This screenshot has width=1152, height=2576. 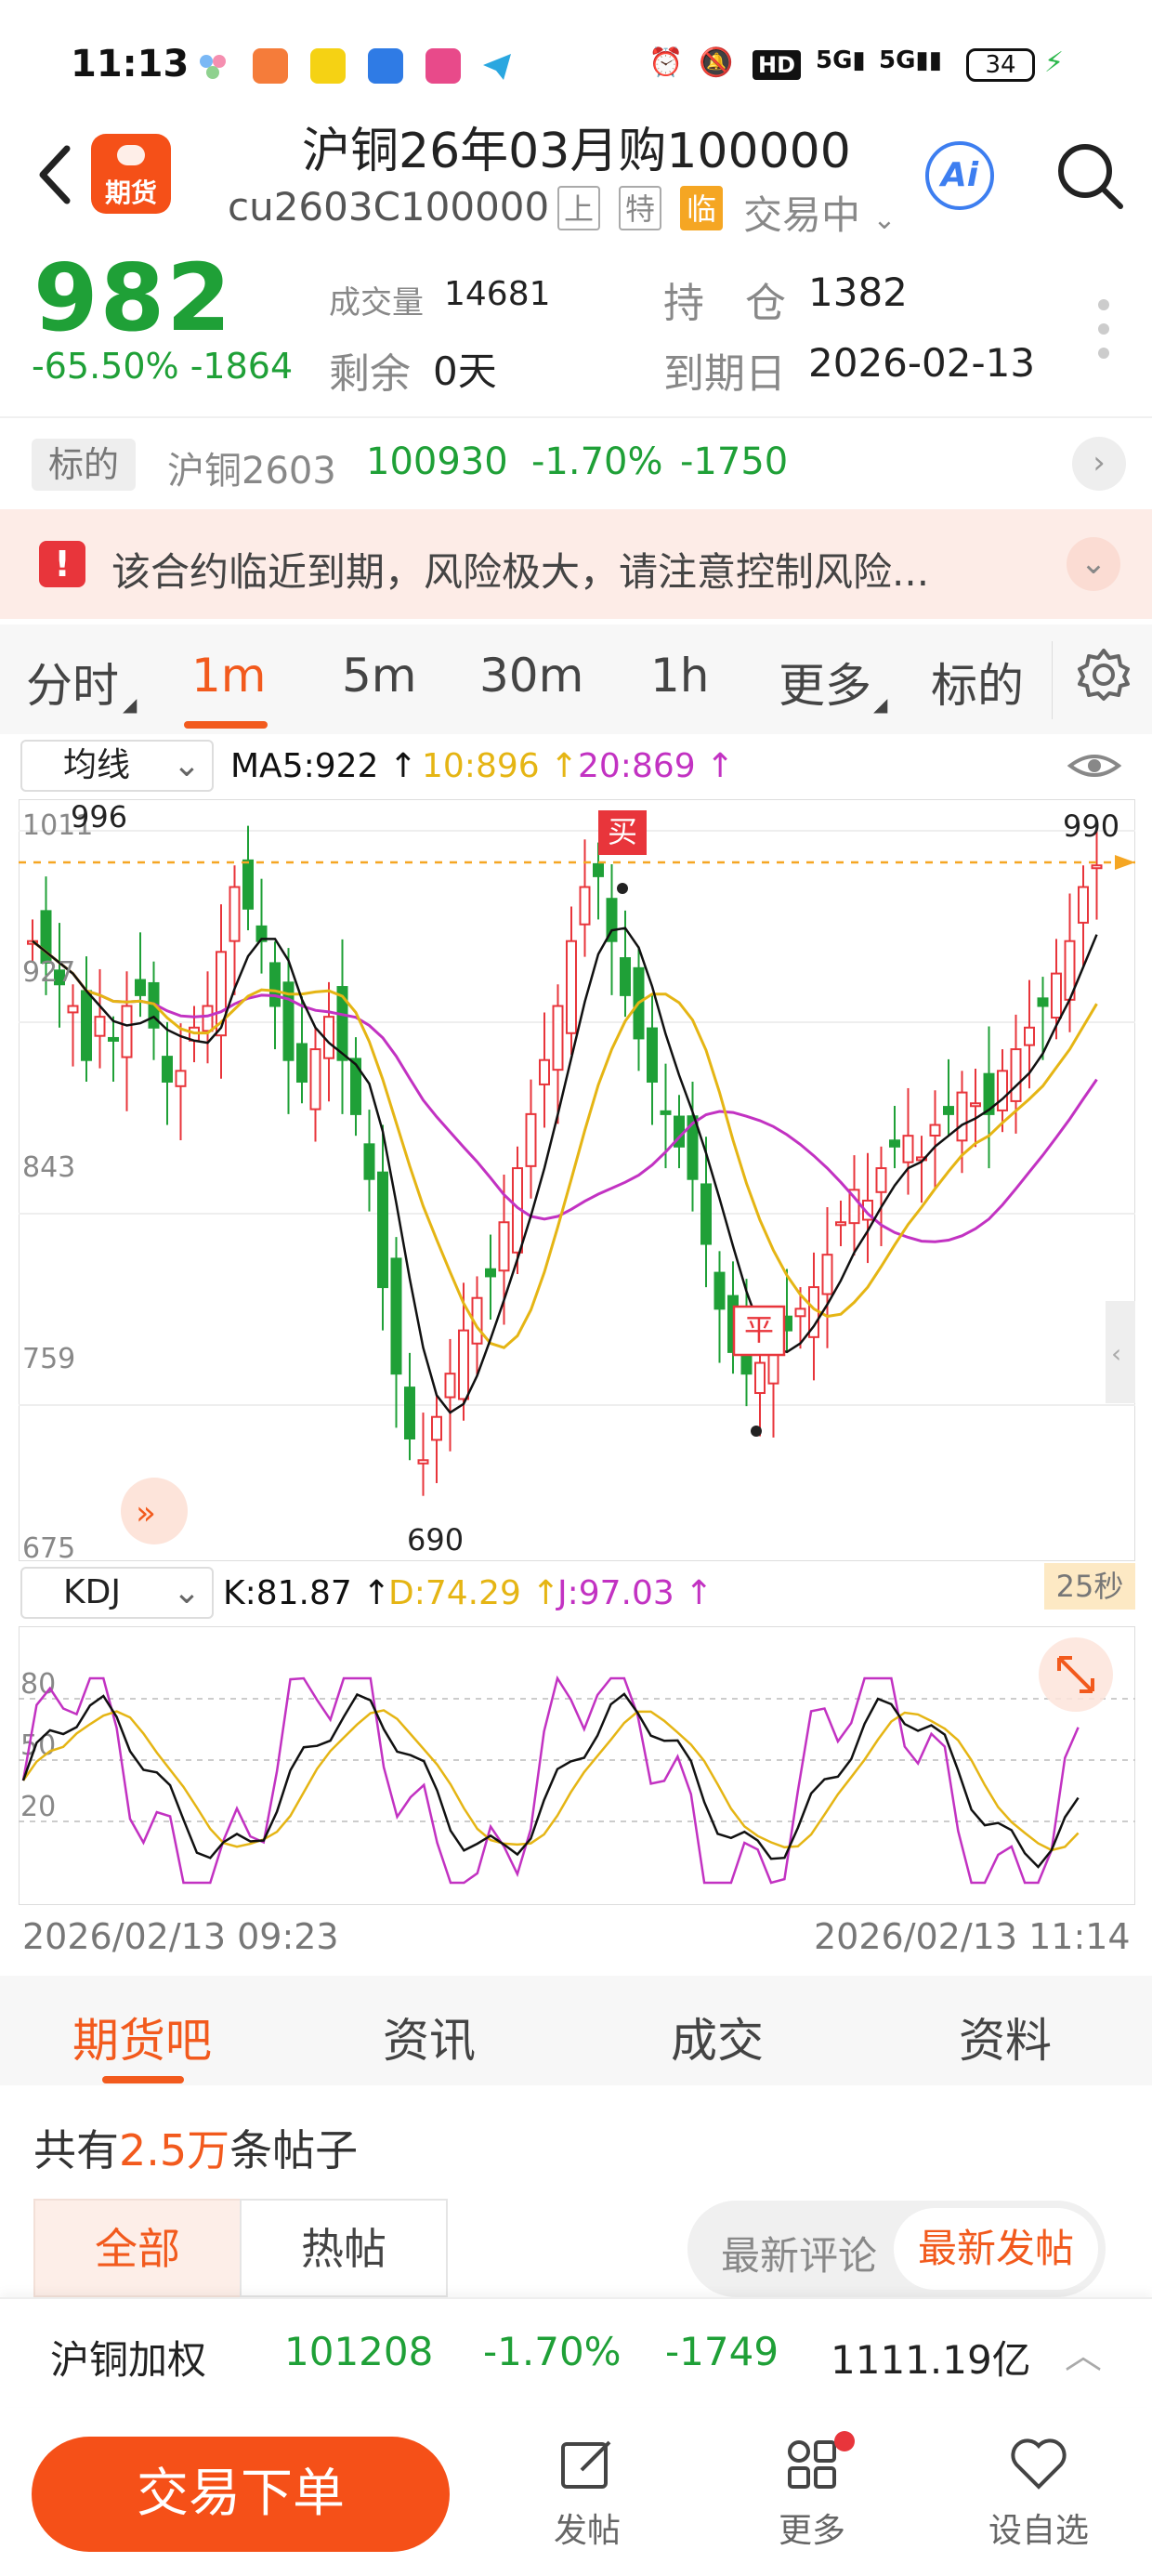 What do you see at coordinates (802, 215) in the screenshot?
I see `trading-status-text: 交易中` at bounding box center [802, 215].